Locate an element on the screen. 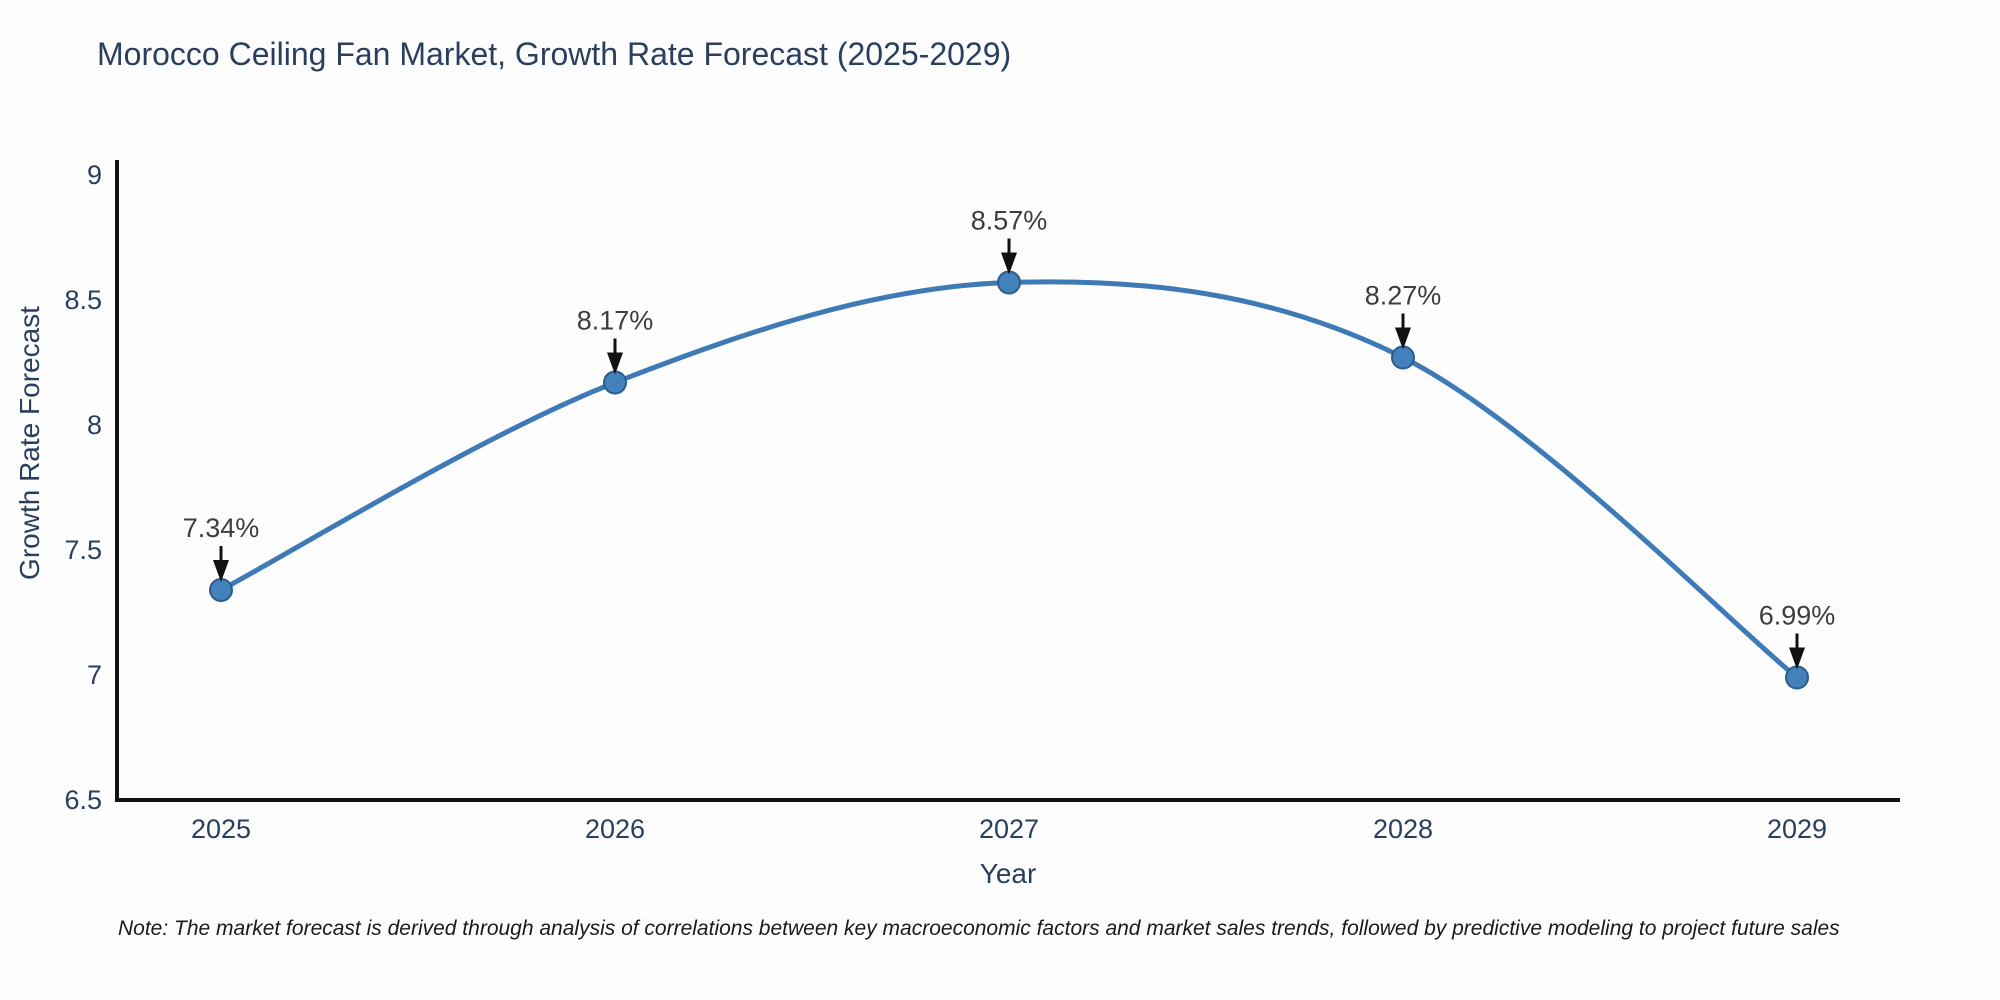 The width and height of the screenshot is (2000, 1000). data-point-label: 8.27% is located at coordinates (1403, 296).